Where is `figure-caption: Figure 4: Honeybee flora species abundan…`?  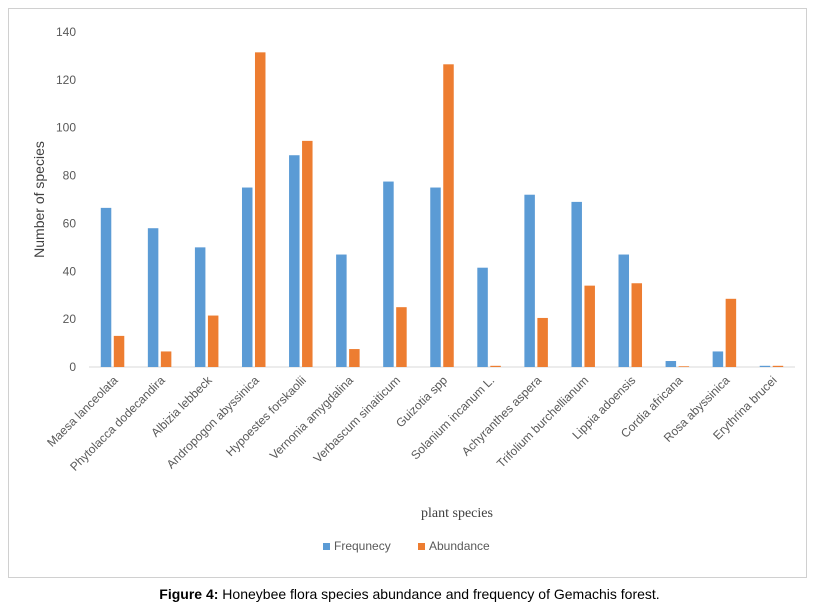
figure-caption: Figure 4: Honeybee flora species abundan… is located at coordinates (409, 594).